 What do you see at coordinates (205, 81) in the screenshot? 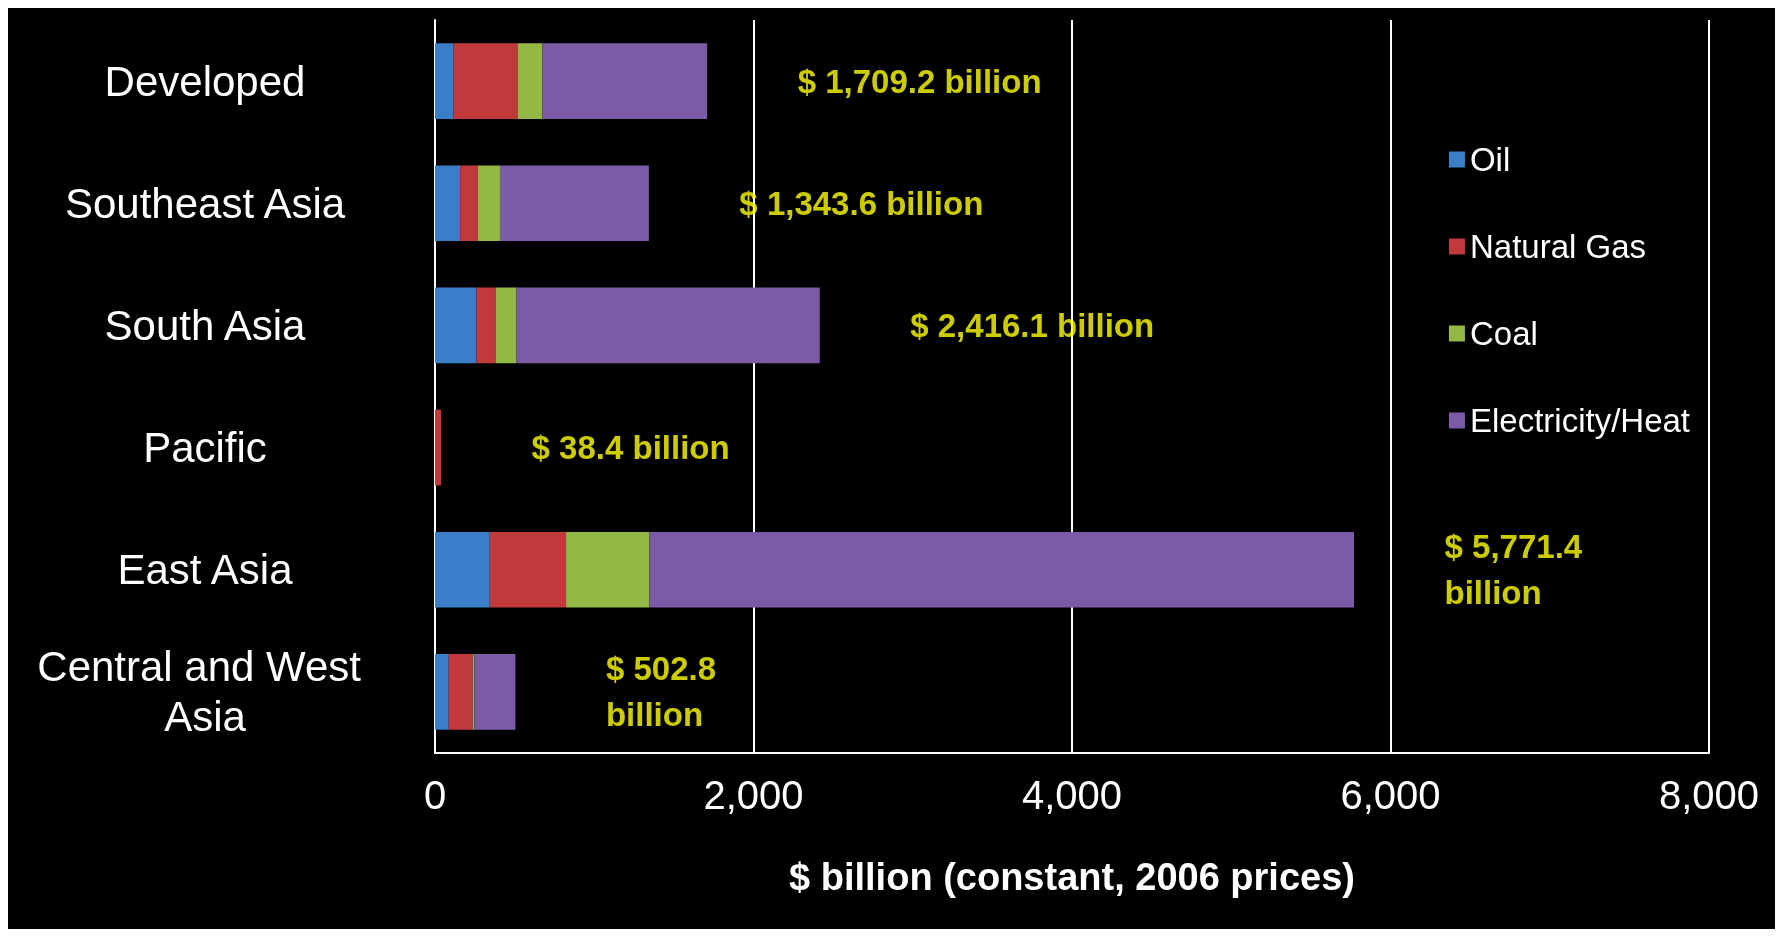
I see `y-tick-label: Developed` at bounding box center [205, 81].